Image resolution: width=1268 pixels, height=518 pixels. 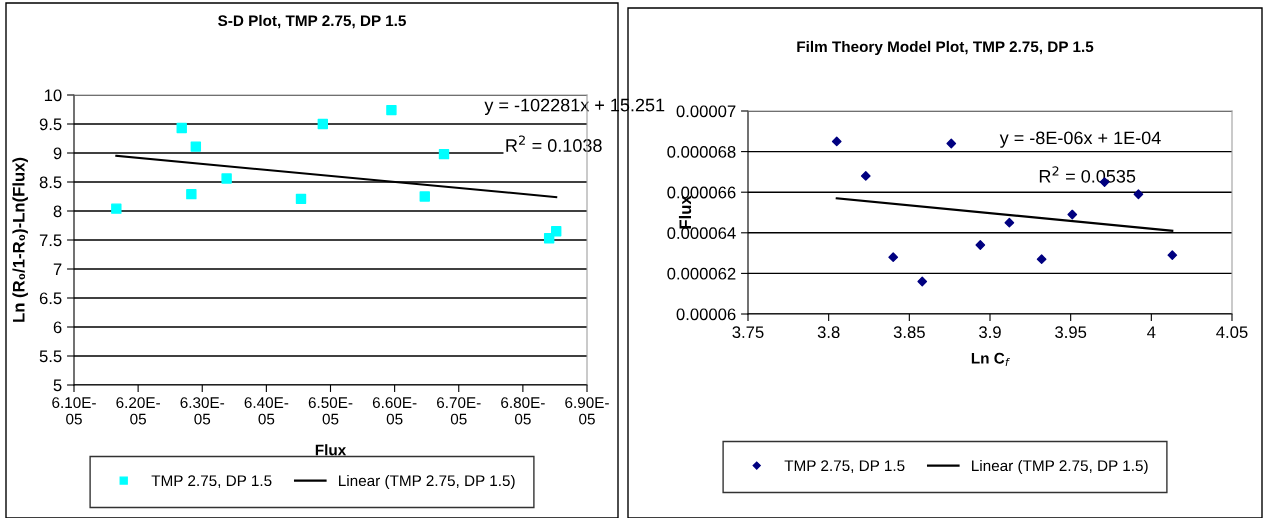 I want to click on y-tick-label: 7.5, so click(x=50, y=240).